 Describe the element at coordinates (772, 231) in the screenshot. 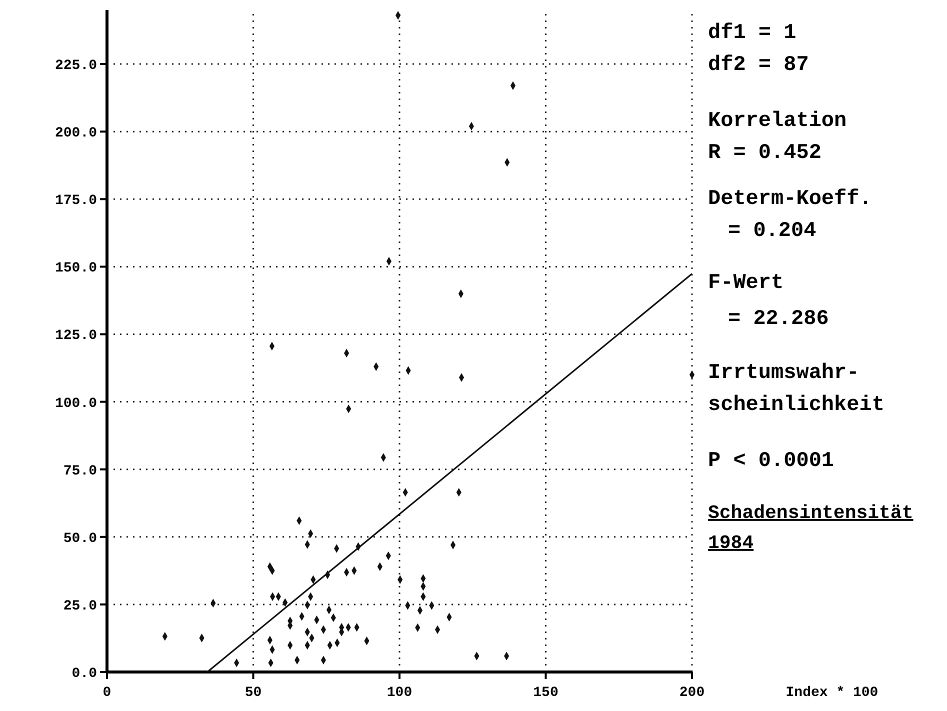

I see `text: = 0.204` at that location.